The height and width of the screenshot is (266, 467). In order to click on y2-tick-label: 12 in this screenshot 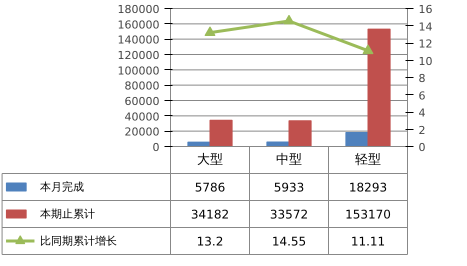, I will do `click(425, 44)`.